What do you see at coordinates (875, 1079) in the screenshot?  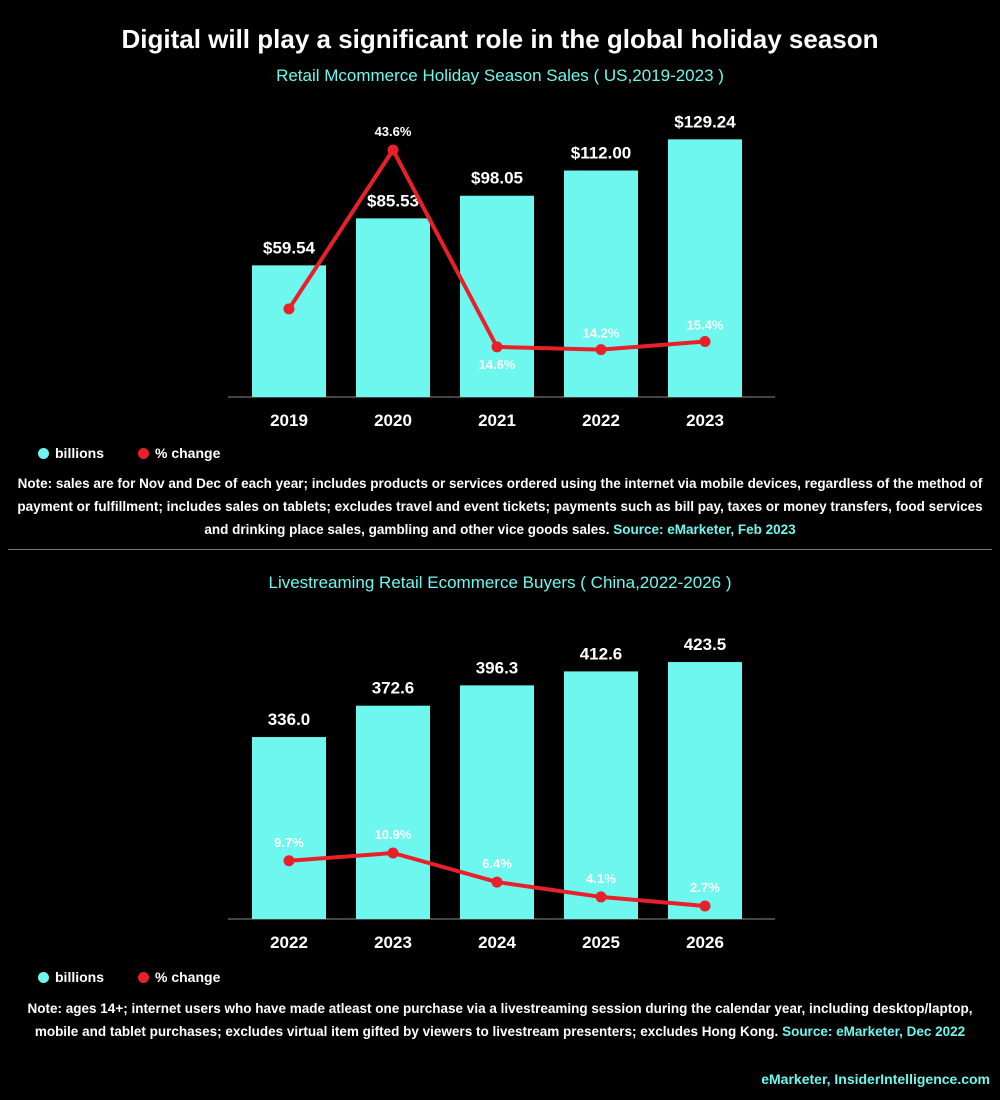 I see `footer-credit: eMarketer, InsiderIntelligence.com` at bounding box center [875, 1079].